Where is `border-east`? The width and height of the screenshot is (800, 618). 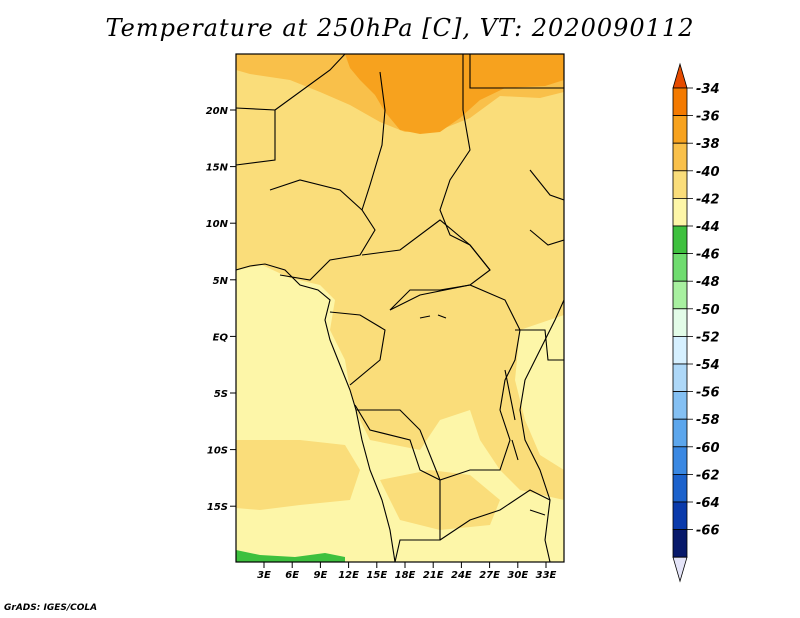 border-east is located at coordinates (539, 265).